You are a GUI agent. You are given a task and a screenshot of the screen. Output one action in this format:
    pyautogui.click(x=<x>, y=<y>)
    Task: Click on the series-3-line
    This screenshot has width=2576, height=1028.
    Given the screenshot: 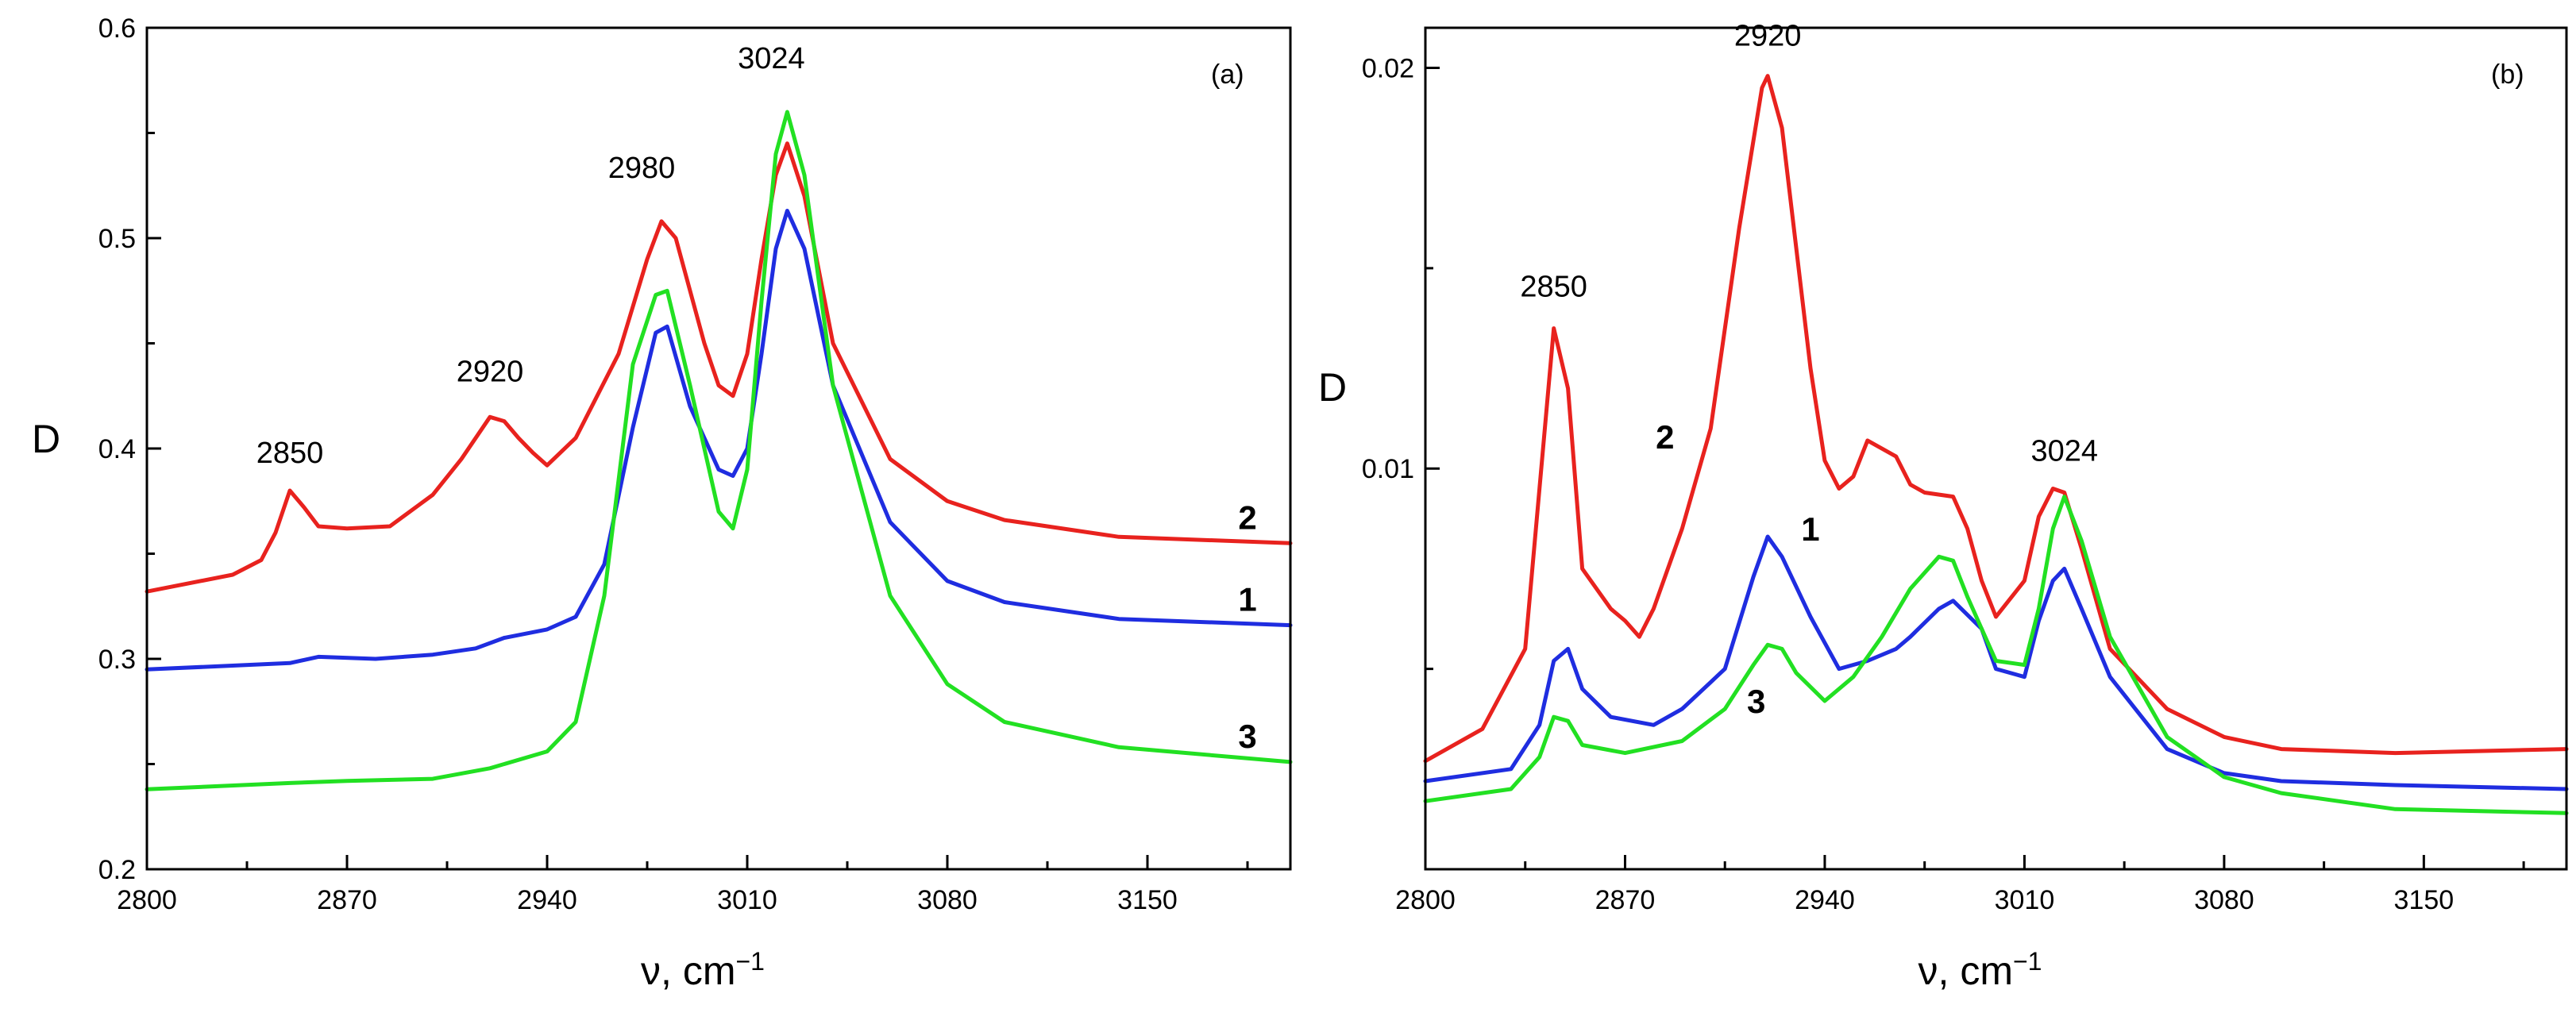 What is the action you would take?
    pyautogui.click(x=1996, y=655)
    